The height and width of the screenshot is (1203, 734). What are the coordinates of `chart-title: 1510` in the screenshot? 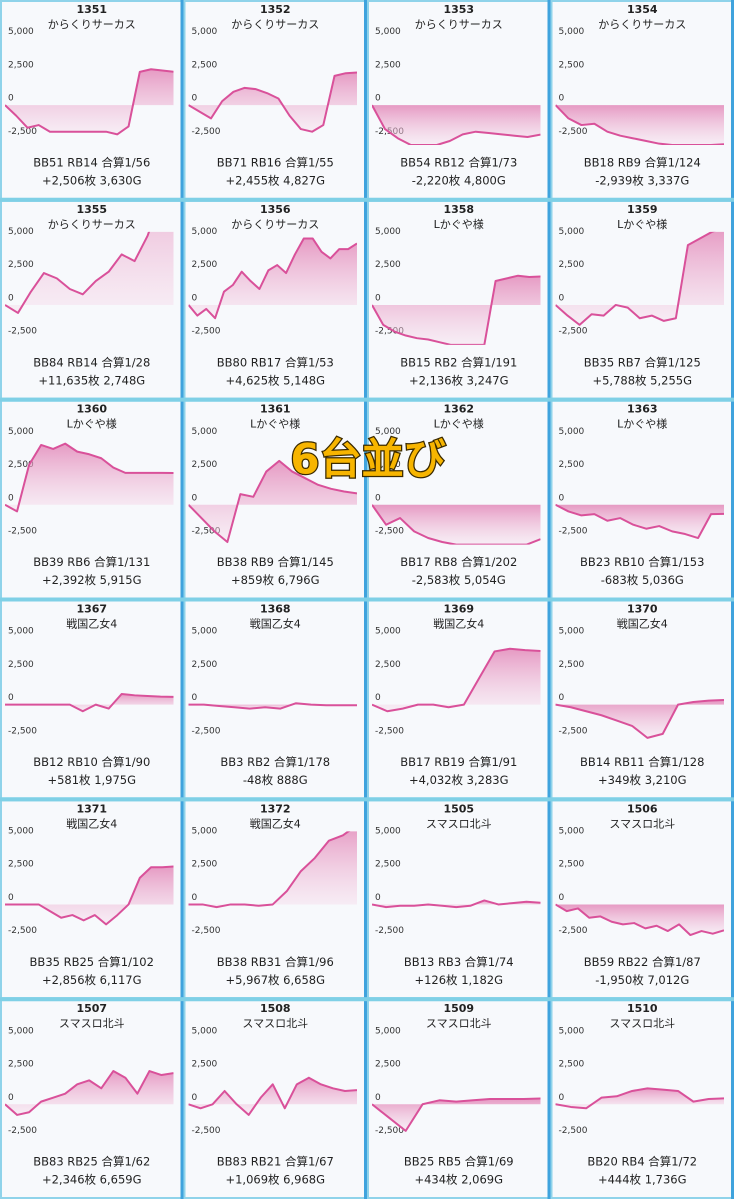 It's located at (642, 1008).